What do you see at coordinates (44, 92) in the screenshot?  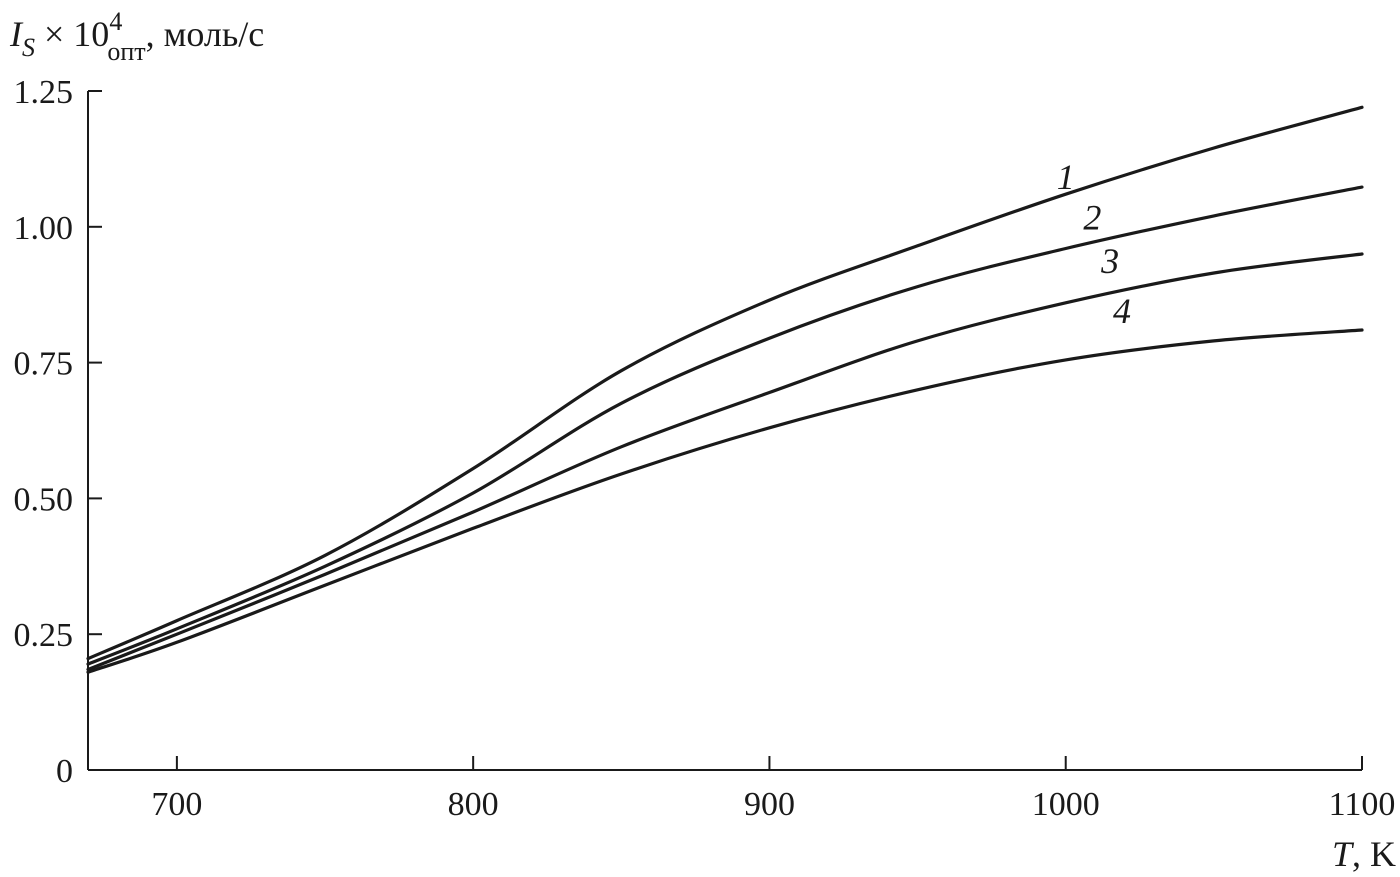 I see `y-tick-label: 1.25` at bounding box center [44, 92].